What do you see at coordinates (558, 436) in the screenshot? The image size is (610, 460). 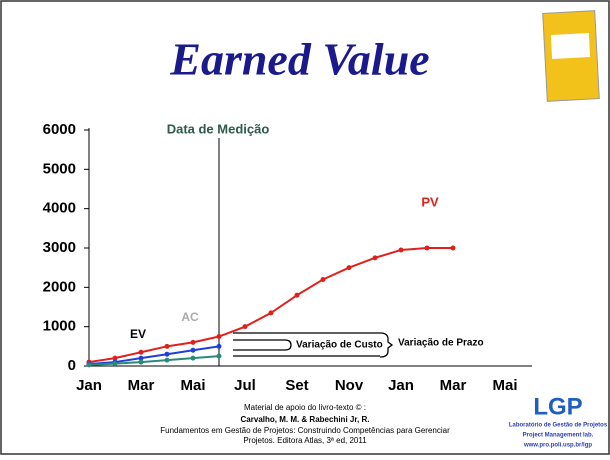 I see `logo-text: Project Management lab.` at bounding box center [558, 436].